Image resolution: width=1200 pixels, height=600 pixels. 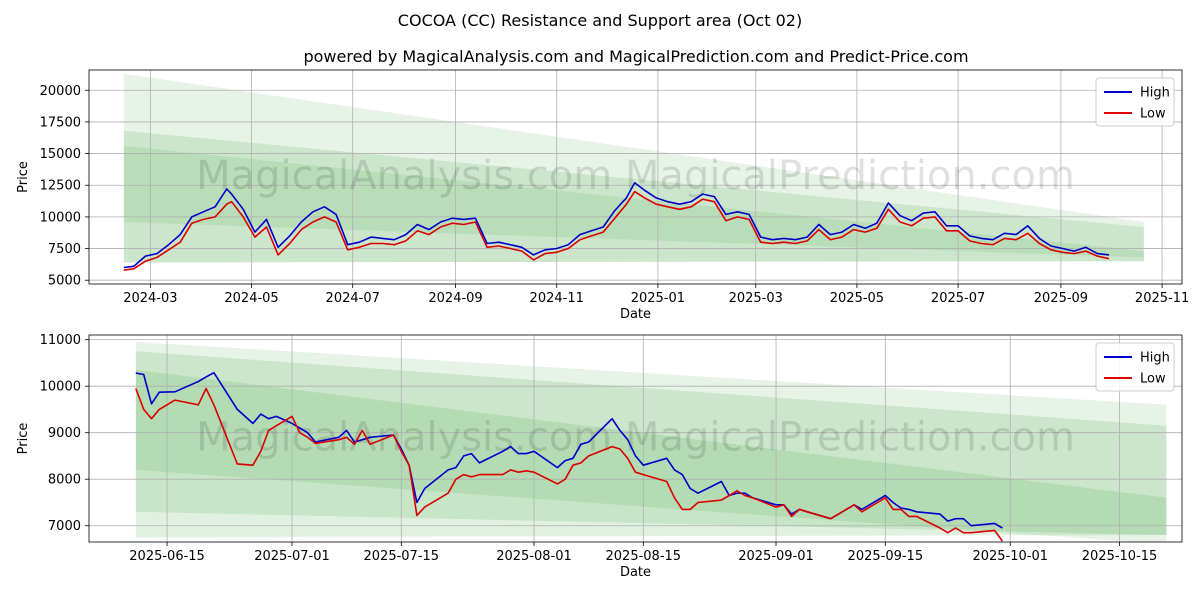 I want to click on y-tick-label: 9000, so click(x=64, y=433).